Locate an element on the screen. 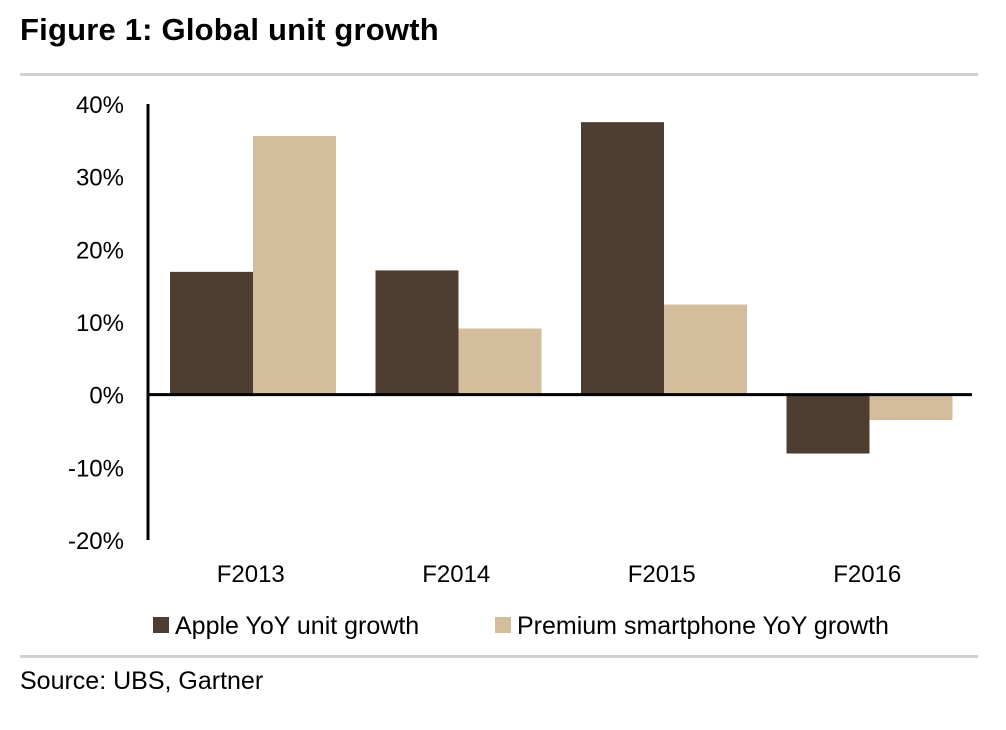  bottom-divider is located at coordinates (499, 656).